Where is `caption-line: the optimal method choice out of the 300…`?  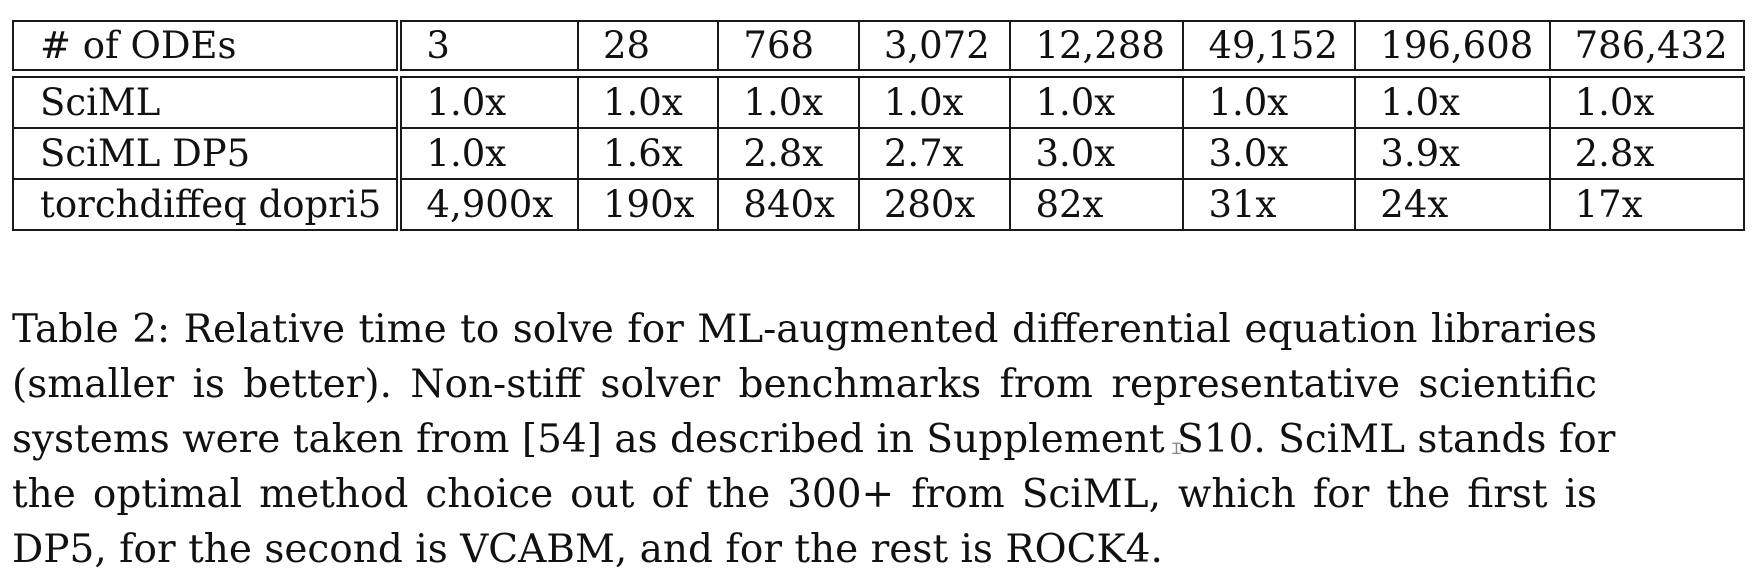
caption-line: the optimal method choice out of the 300… is located at coordinates (804, 494).